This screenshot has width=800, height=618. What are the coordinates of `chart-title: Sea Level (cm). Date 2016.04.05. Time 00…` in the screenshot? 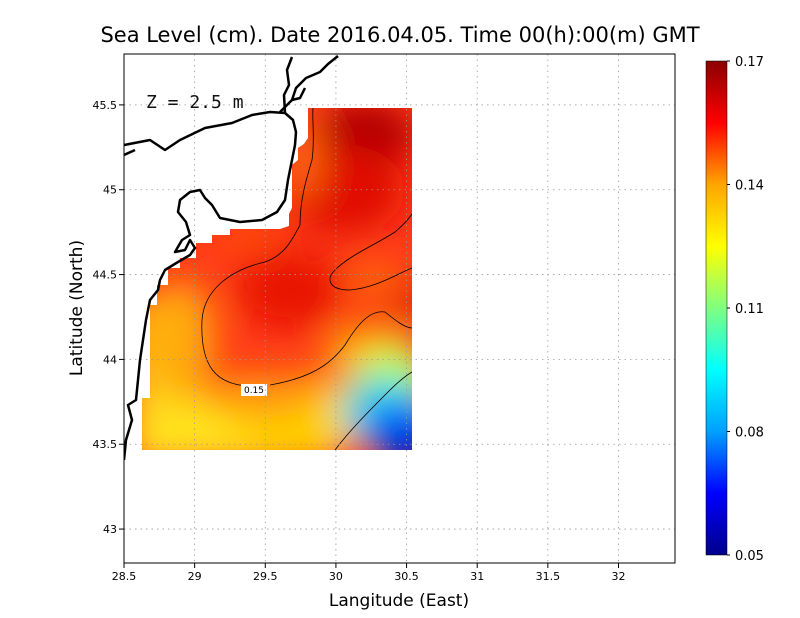 It's located at (399, 35).